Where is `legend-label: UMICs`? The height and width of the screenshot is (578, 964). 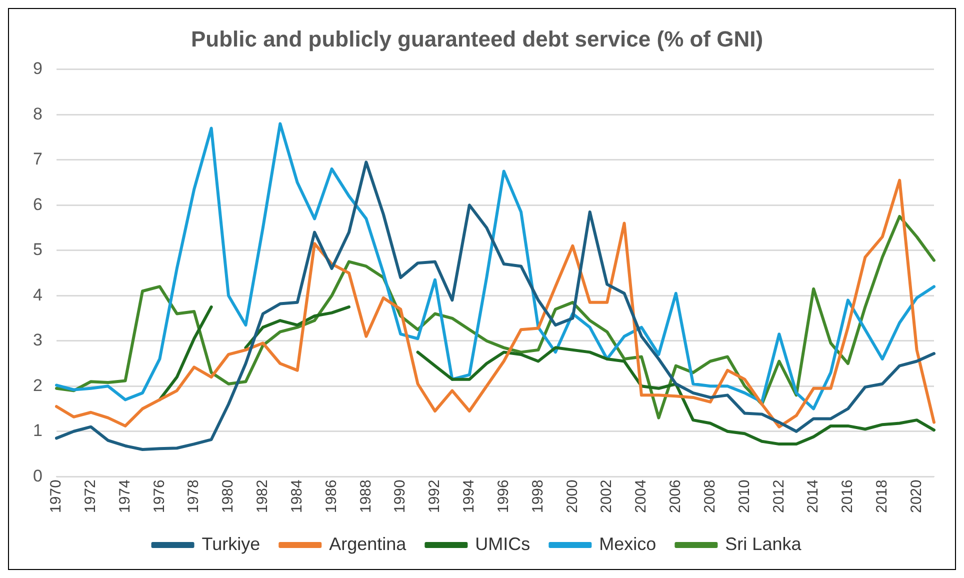
legend-label: UMICs is located at coordinates (502, 544).